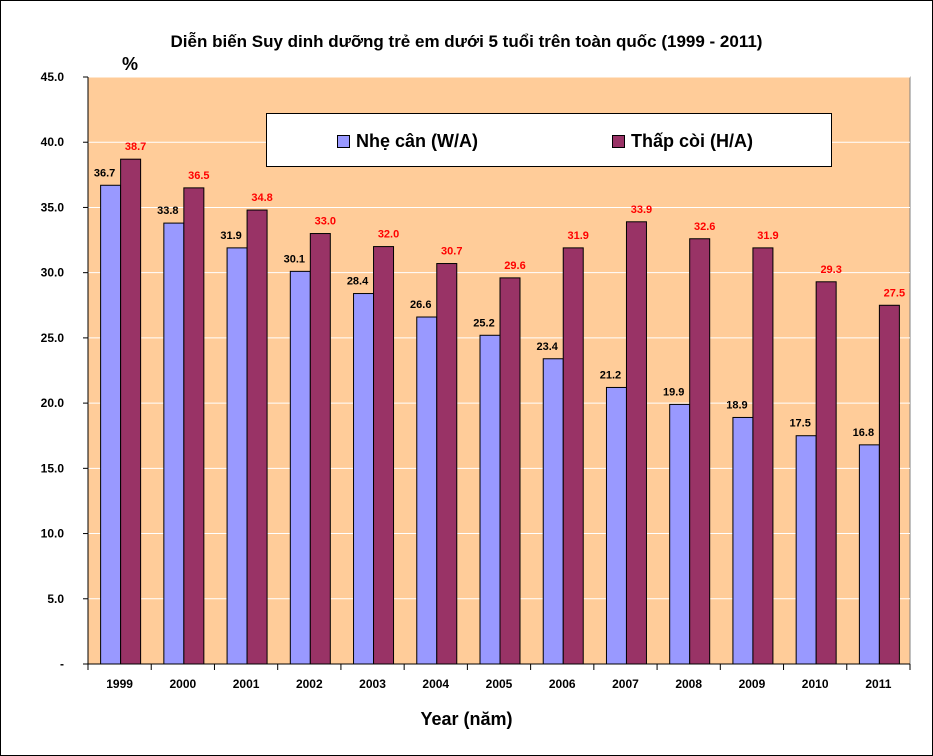 The height and width of the screenshot is (756, 933). What do you see at coordinates (119, 684) in the screenshot?
I see `x-tick-label: 1999` at bounding box center [119, 684].